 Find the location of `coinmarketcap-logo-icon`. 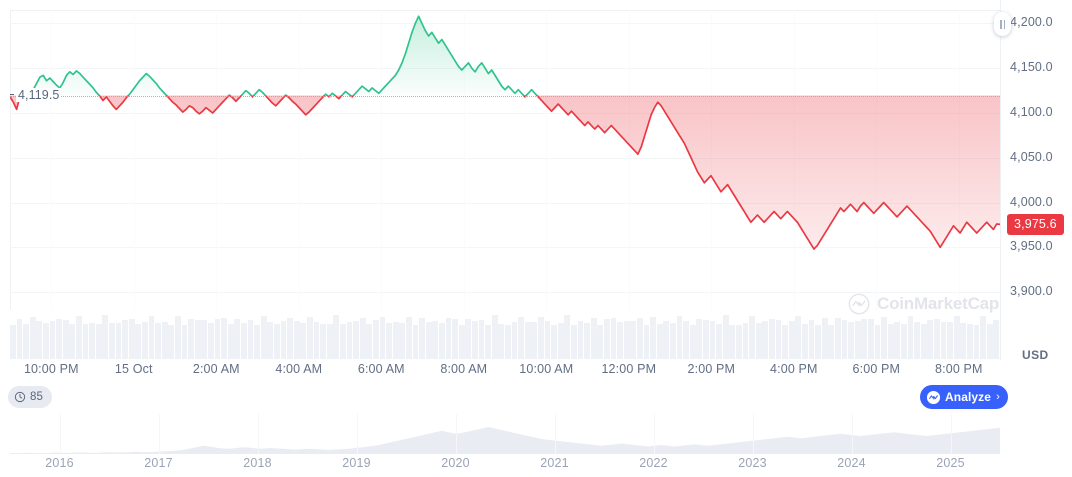

coinmarketcap-logo-icon is located at coordinates (859, 304).